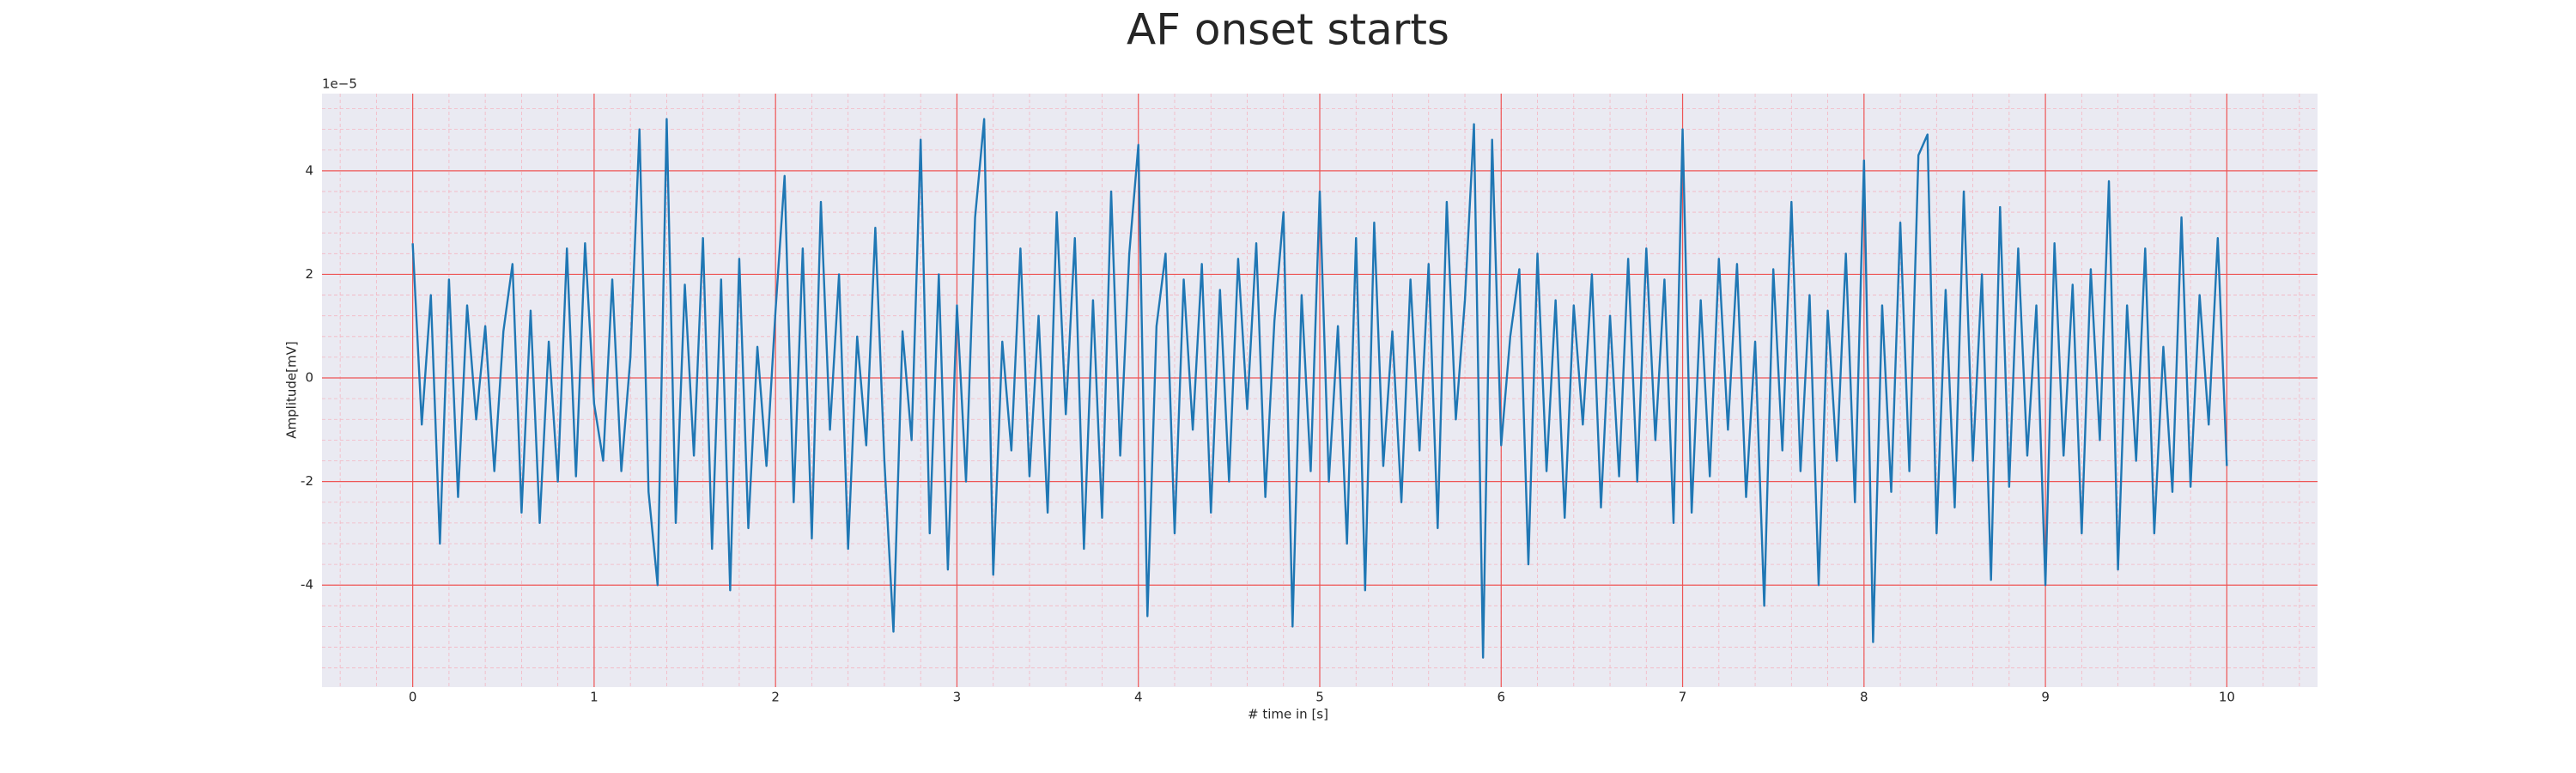 The image size is (2576, 773). Describe the element at coordinates (1501, 697) in the screenshot. I see `x-tick-label: 6` at that location.